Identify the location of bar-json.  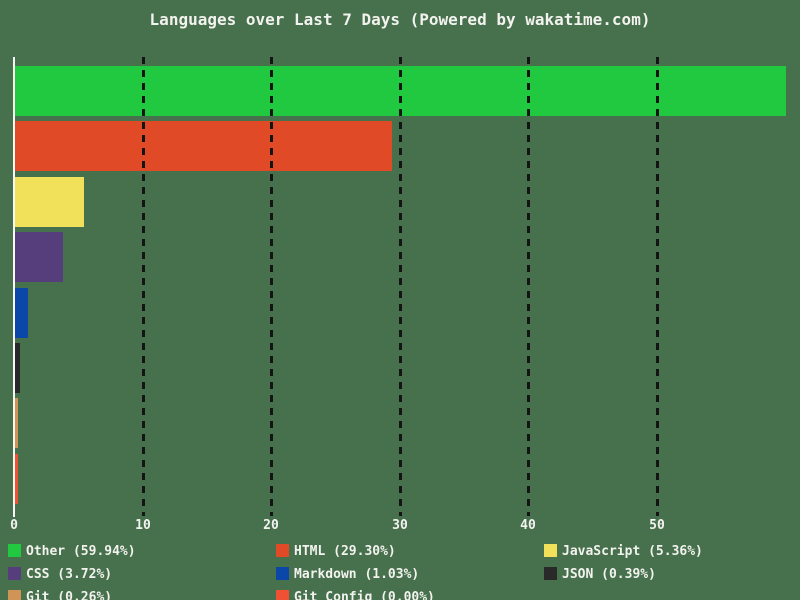
(17, 368).